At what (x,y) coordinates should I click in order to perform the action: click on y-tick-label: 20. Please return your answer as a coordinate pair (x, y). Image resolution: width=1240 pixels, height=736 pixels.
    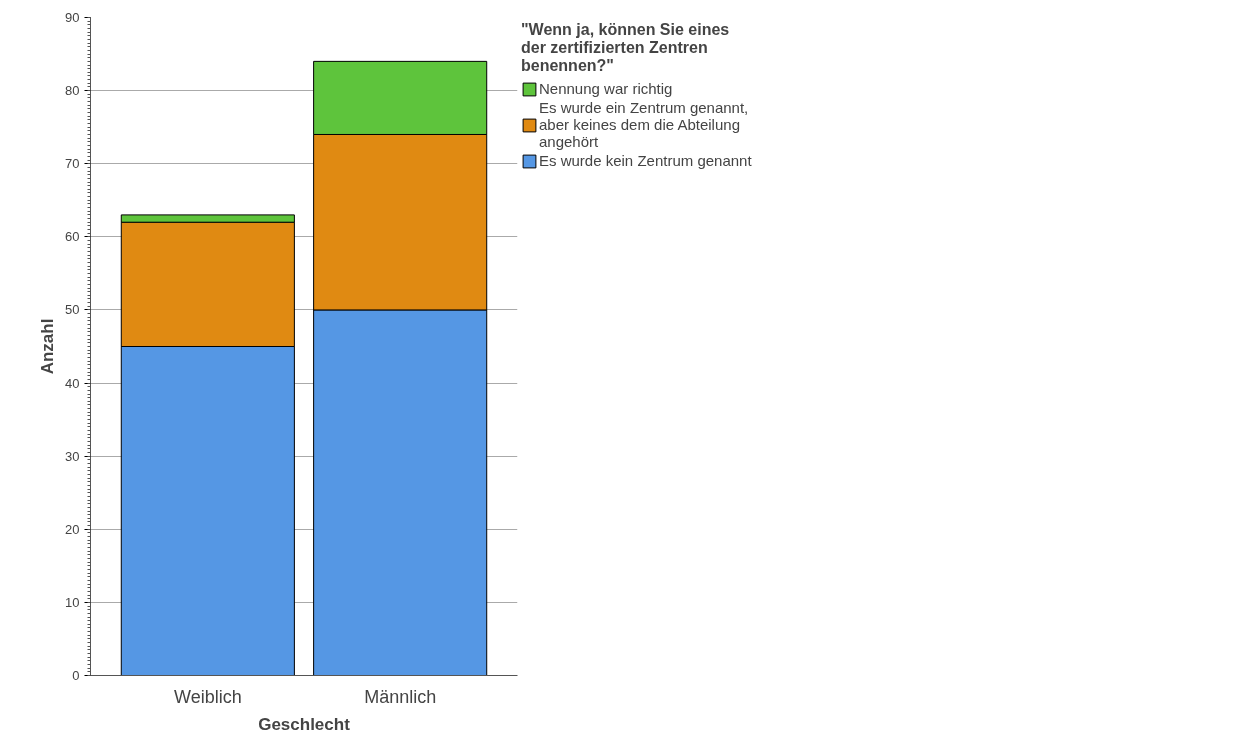
    Looking at the image, I should click on (72, 529).